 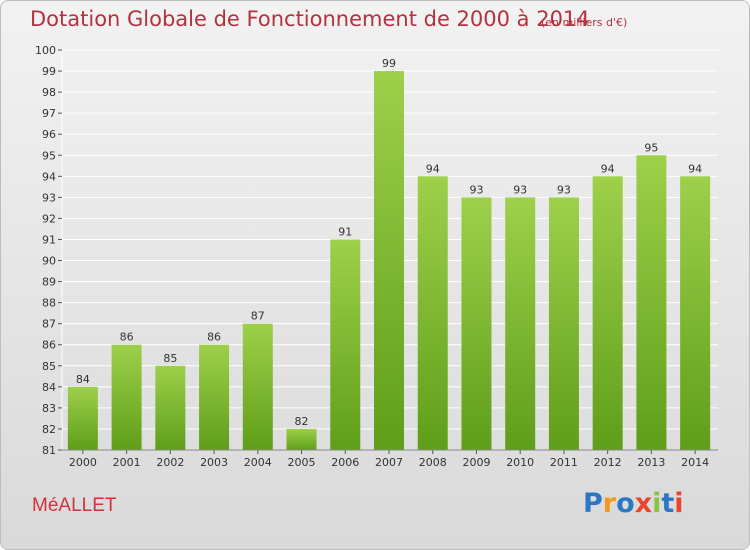 What do you see at coordinates (127, 462) in the screenshot?
I see `x-tick-label: 2001` at bounding box center [127, 462].